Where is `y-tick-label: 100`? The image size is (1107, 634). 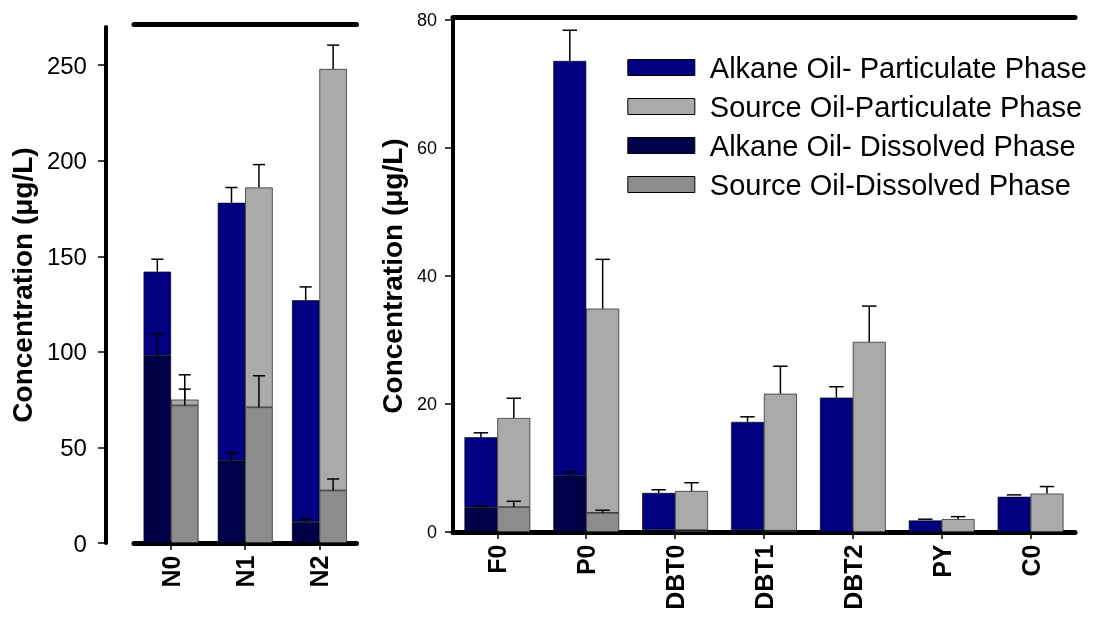 y-tick-label: 100 is located at coordinates (66, 352).